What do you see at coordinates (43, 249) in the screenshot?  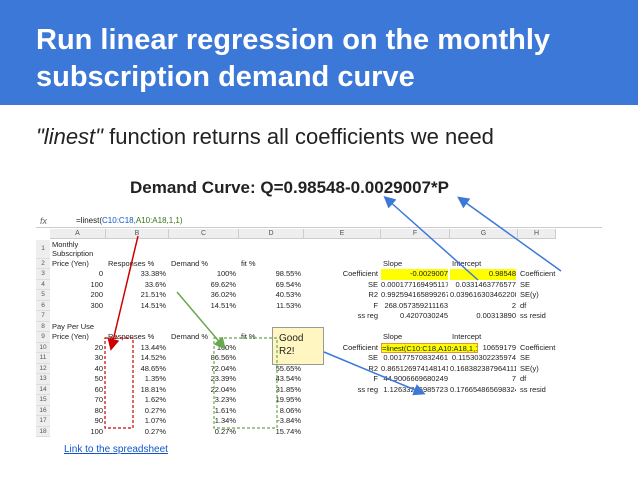 I see `row-header: 1` at bounding box center [43, 249].